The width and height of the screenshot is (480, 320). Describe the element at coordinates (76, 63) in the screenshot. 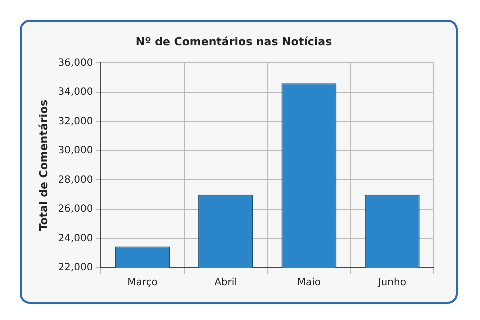

I see `y-tick-label: 36,000` at that location.